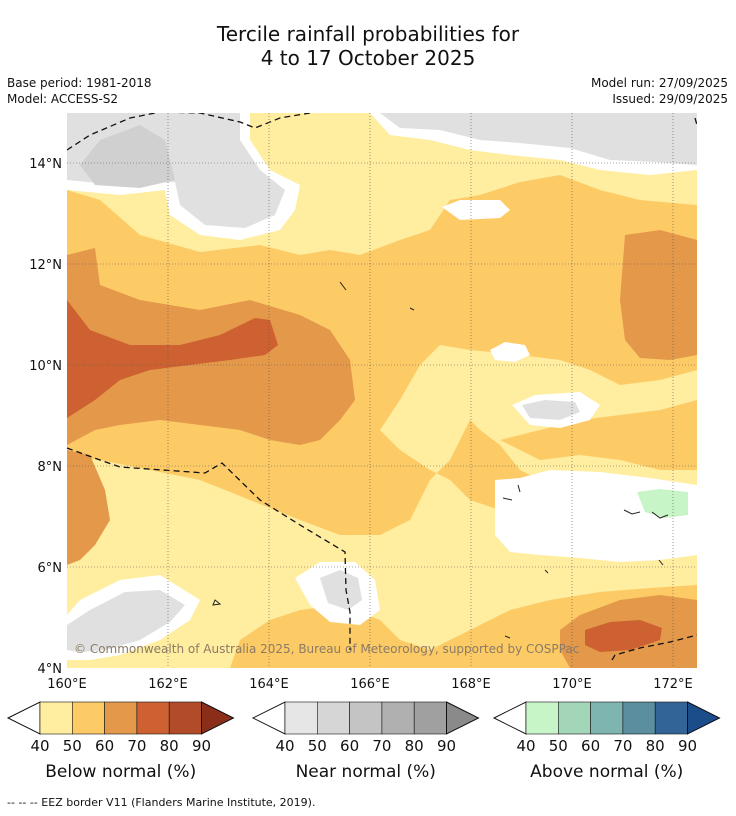 Image resolution: width=736 pixels, height=816 pixels. What do you see at coordinates (67, 684) in the screenshot?
I see `lon-label-160e: 160°E` at bounding box center [67, 684].